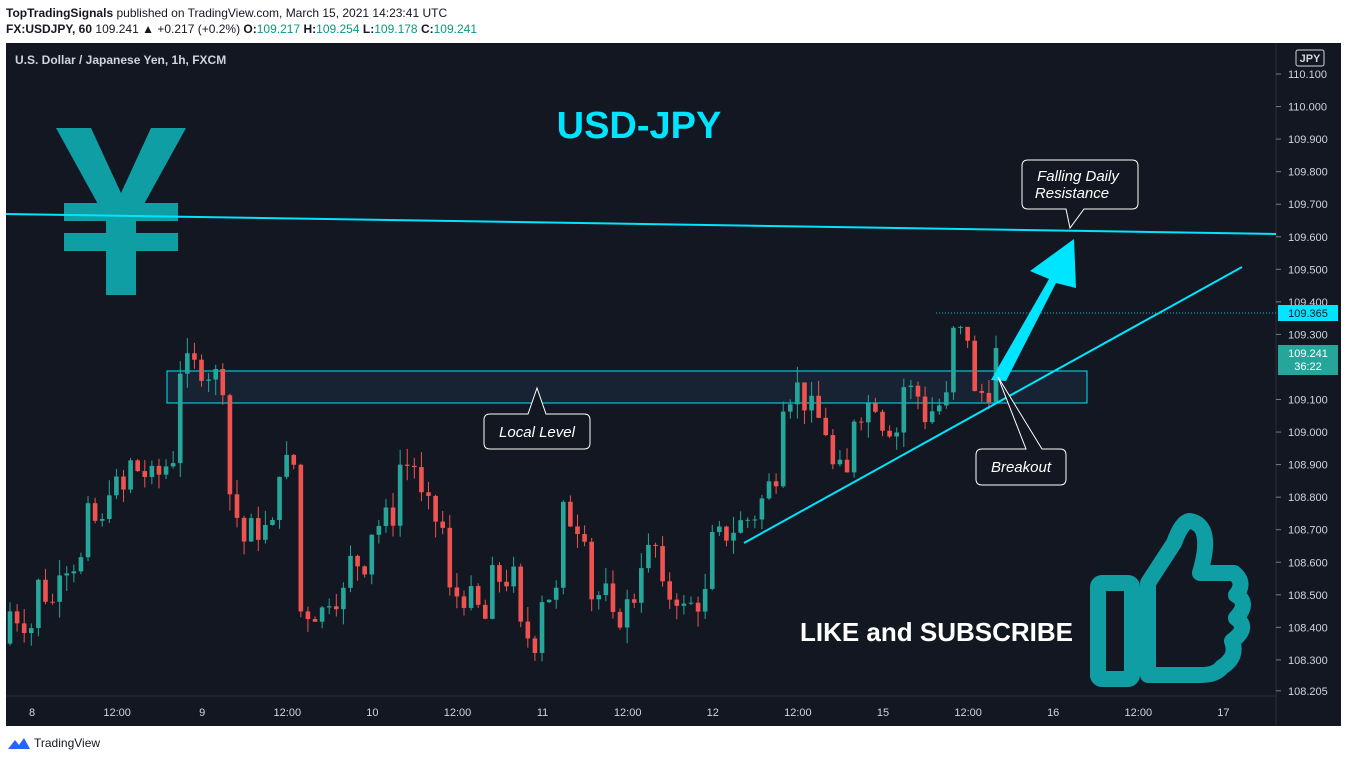 The height and width of the screenshot is (762, 1348). I want to click on thumbs-up-icon, so click(1170, 600).